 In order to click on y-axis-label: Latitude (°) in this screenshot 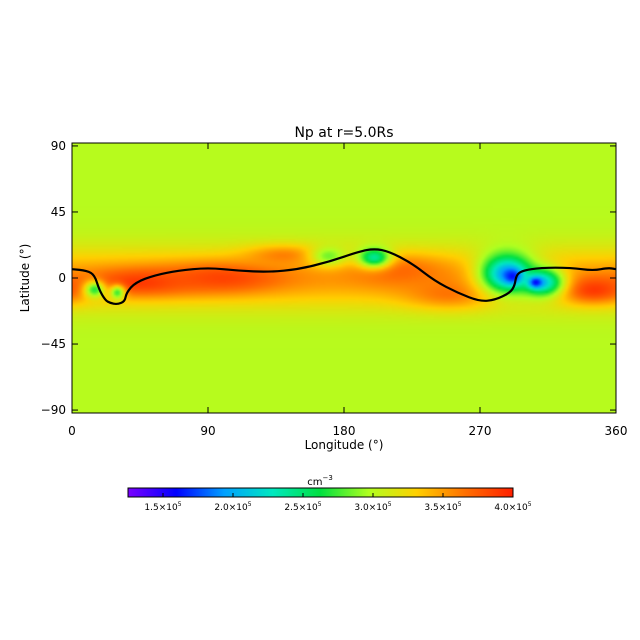, I will do `click(25, 278)`.